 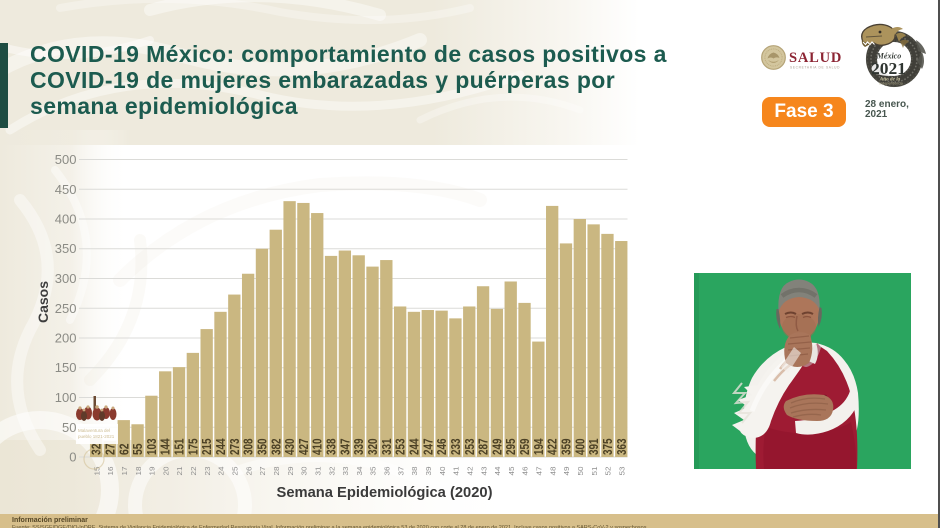 I want to click on svg-text: 42, so click(x=469, y=471).